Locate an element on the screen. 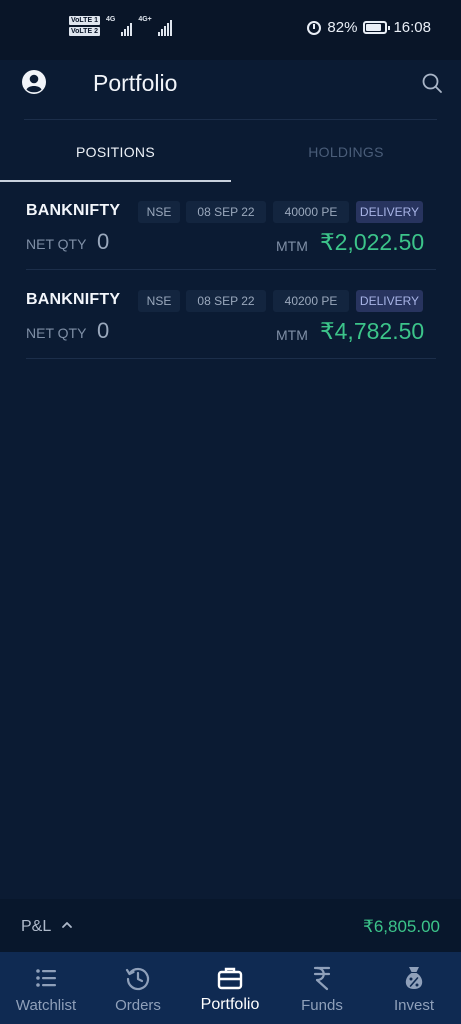 The width and height of the screenshot is (461, 1024). list-icon is located at coordinates (46, 978).